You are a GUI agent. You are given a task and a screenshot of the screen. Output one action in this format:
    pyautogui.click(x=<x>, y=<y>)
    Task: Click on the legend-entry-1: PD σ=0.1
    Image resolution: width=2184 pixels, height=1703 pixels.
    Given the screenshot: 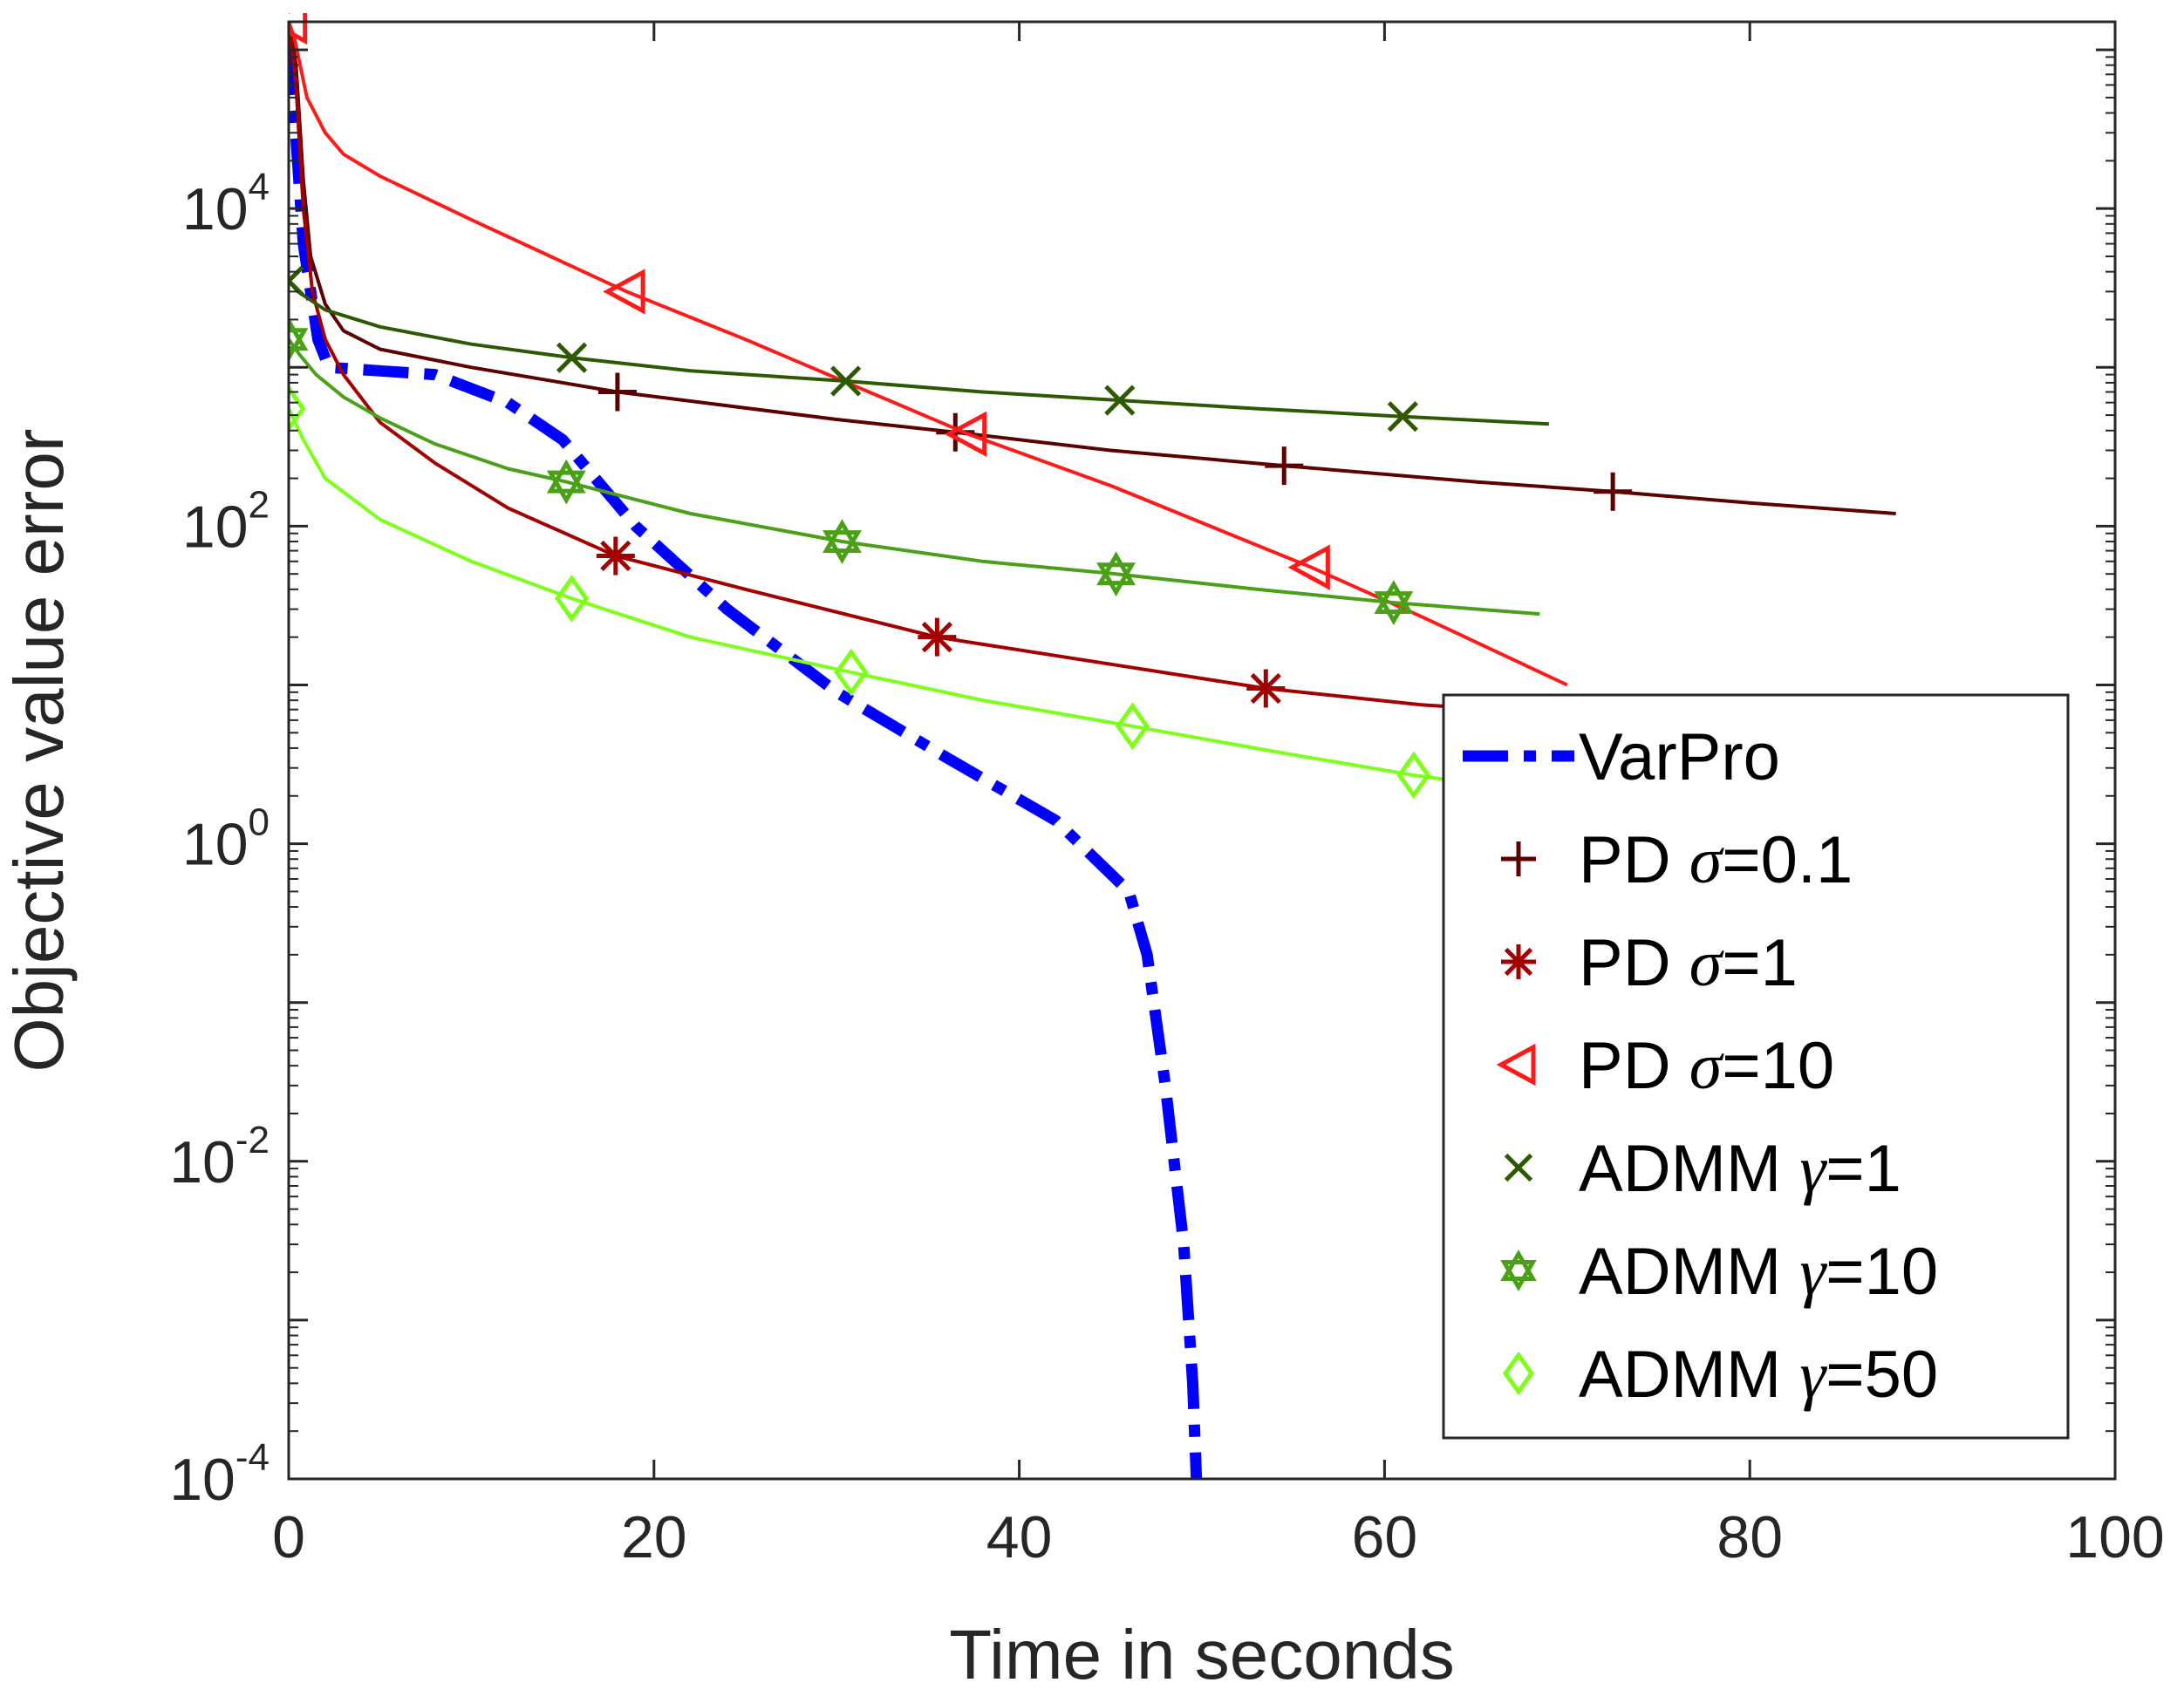 What is the action you would take?
    pyautogui.click(x=1677, y=860)
    